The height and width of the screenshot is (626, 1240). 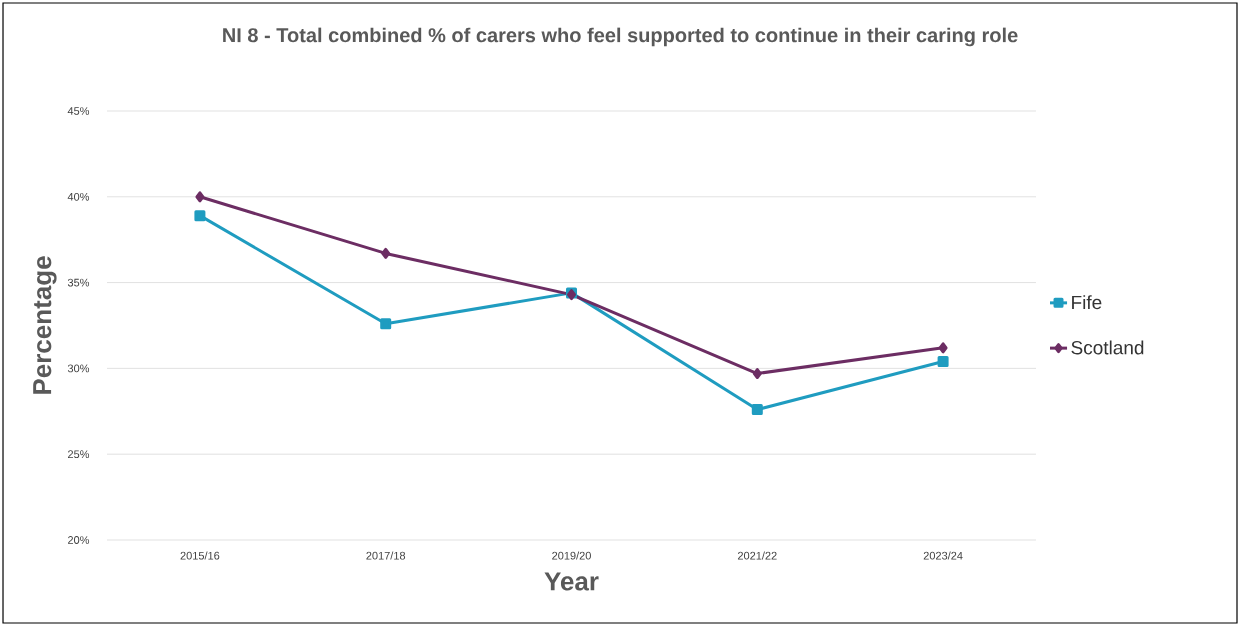 I want to click on y-tick-label: 40%, so click(x=78, y=196).